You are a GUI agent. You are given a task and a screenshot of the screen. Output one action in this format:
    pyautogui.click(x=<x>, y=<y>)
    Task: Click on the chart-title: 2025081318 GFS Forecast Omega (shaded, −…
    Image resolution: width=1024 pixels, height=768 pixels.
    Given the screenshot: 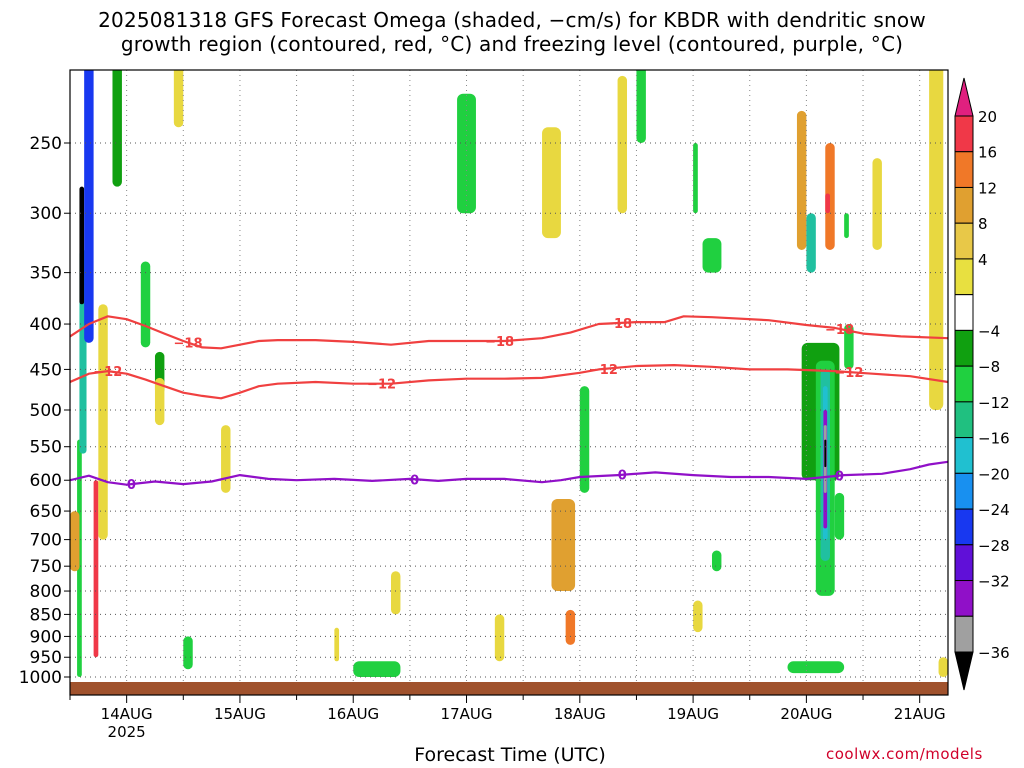 What is the action you would take?
    pyautogui.click(x=512, y=32)
    